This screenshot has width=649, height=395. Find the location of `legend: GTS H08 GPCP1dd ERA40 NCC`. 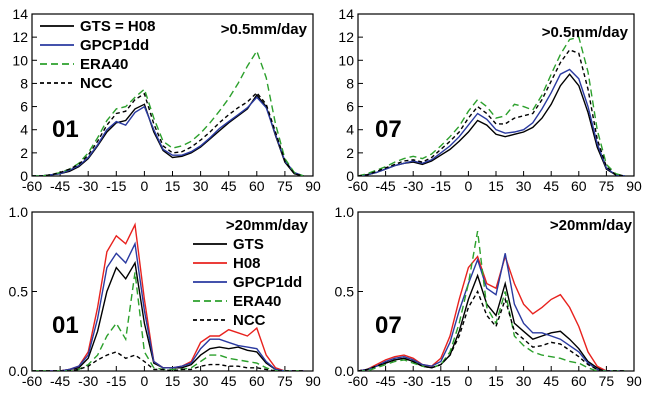

legend: GTS H08 GPCP1dd ERA40 NCC is located at coordinates (247, 282).